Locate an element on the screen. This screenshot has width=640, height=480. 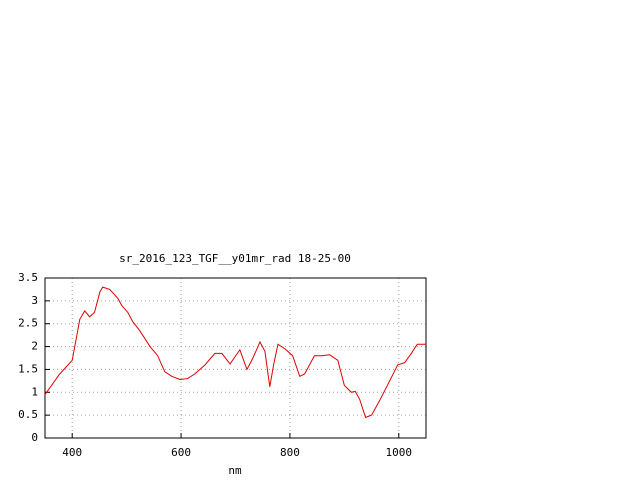
y-tick-label: 0.5 is located at coordinates (28, 414).